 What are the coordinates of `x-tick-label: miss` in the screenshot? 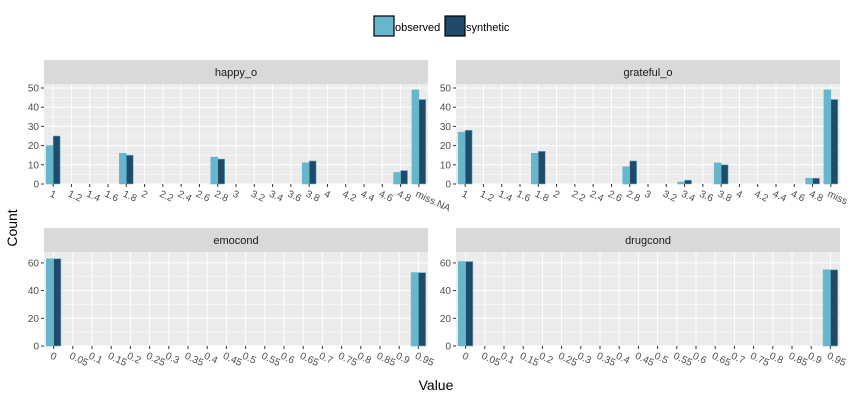 It's located at (837, 198).